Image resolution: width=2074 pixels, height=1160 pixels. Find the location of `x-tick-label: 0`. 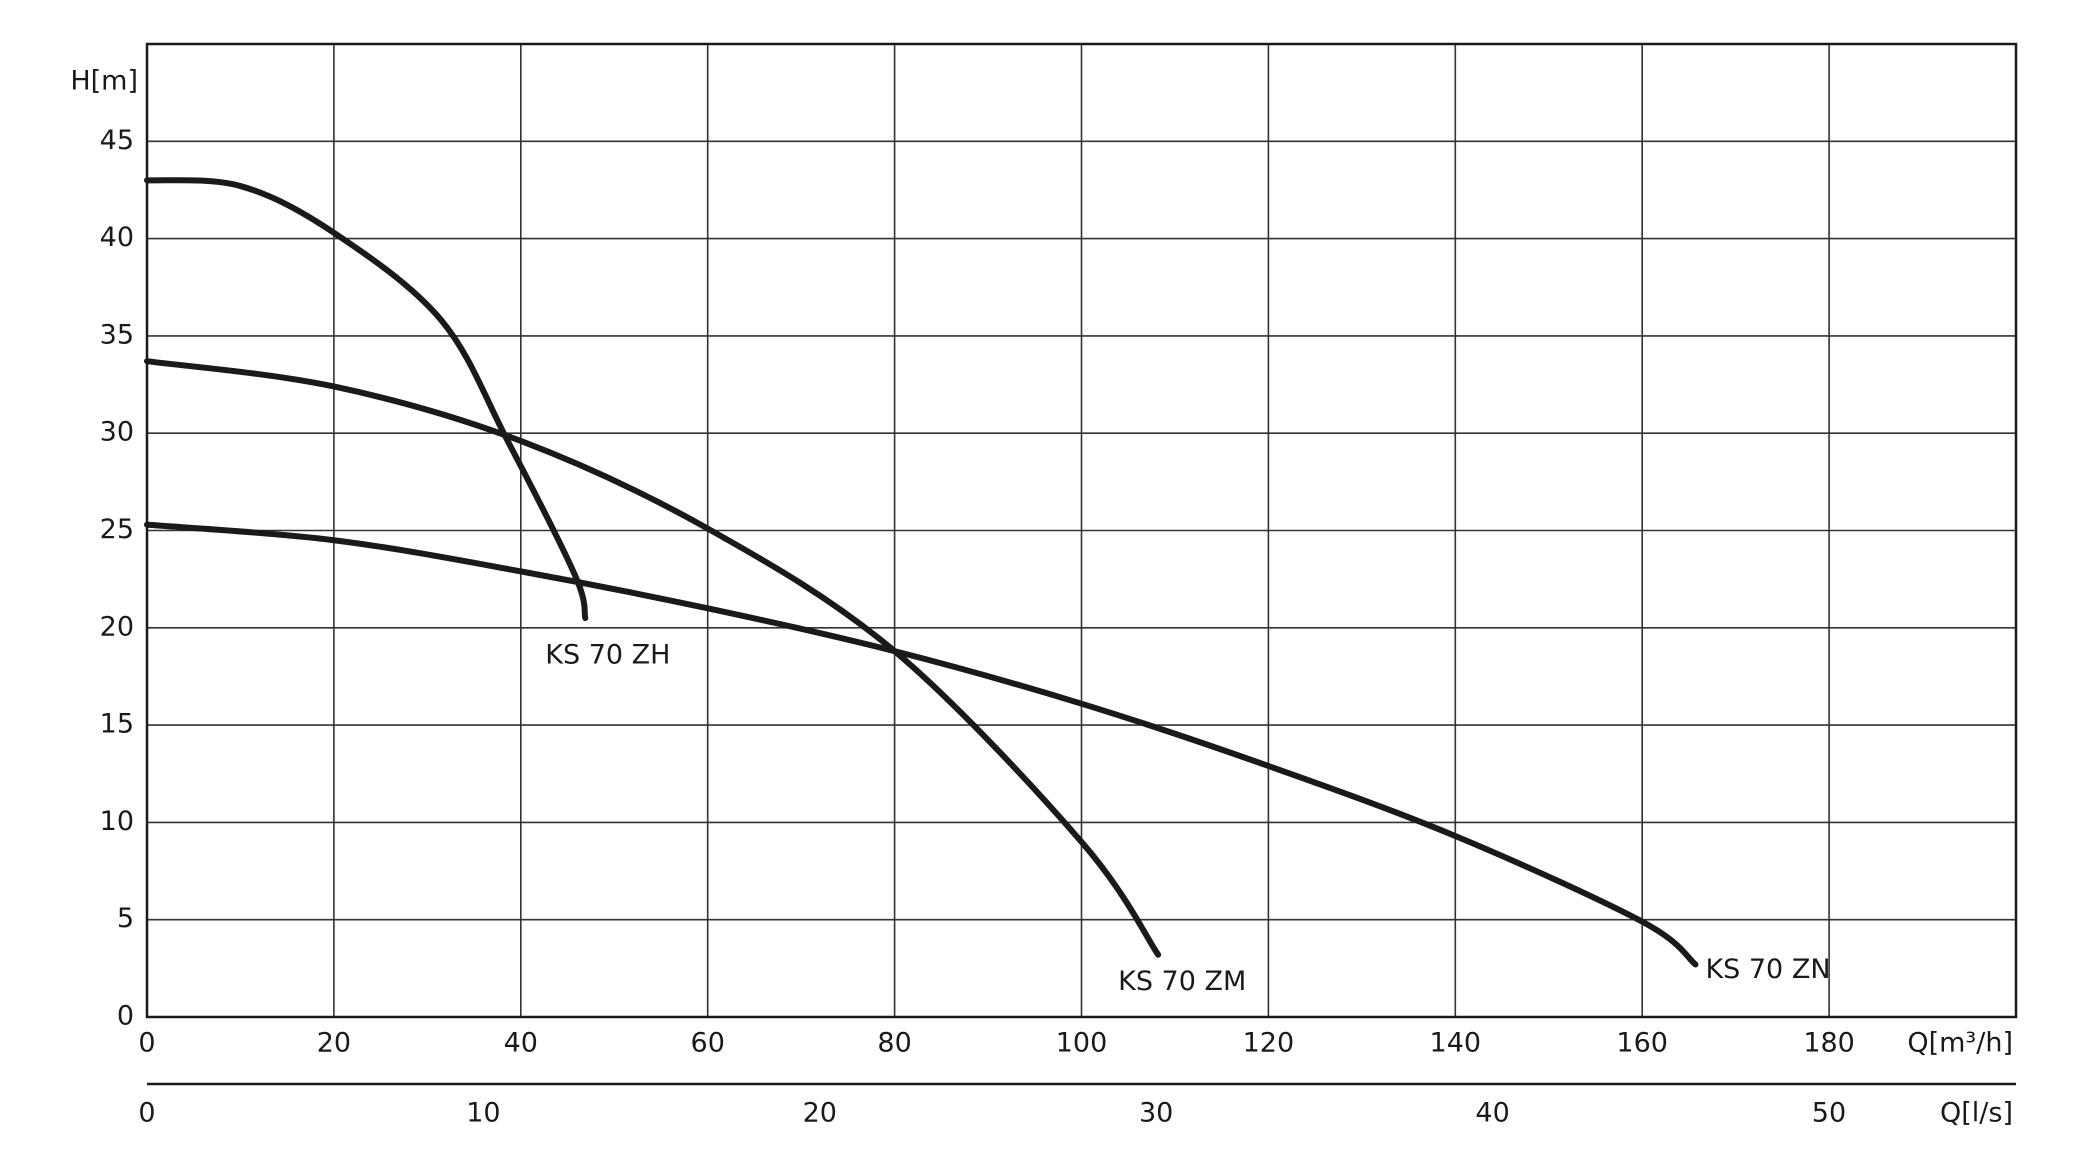

x-tick-label: 0 is located at coordinates (146, 1043).